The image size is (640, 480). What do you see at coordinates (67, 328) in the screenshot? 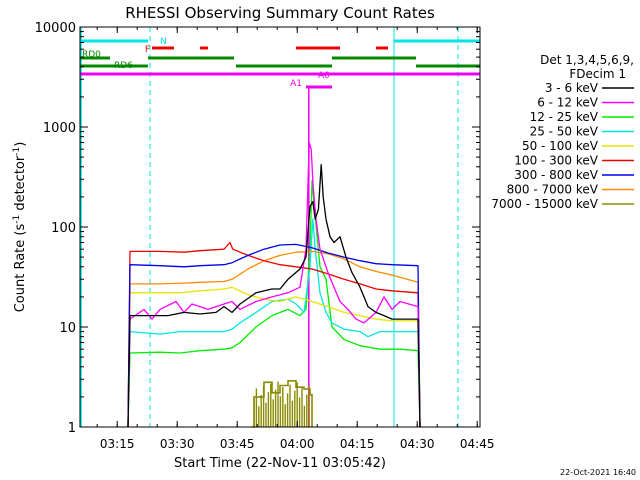
I see `y-tick-label: 10` at bounding box center [67, 328].